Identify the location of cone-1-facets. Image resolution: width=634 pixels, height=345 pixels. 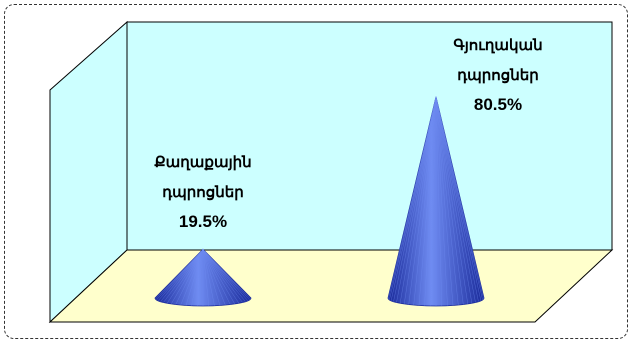
(203, 277).